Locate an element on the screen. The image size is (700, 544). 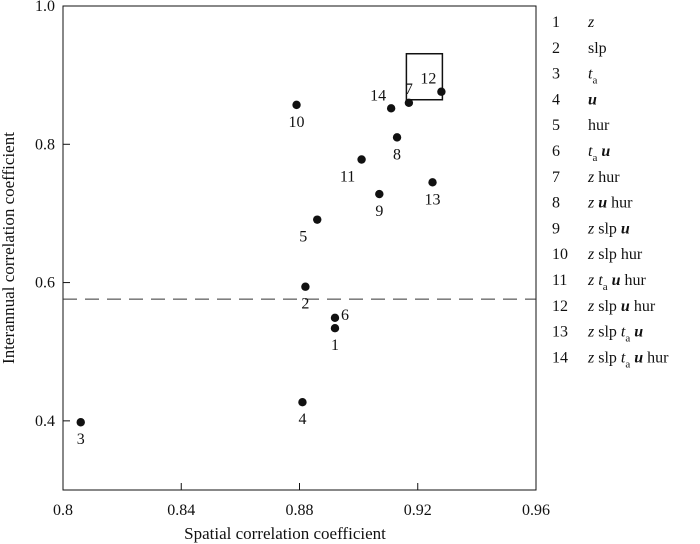
legend-number-11: 11 is located at coordinates (559, 280).